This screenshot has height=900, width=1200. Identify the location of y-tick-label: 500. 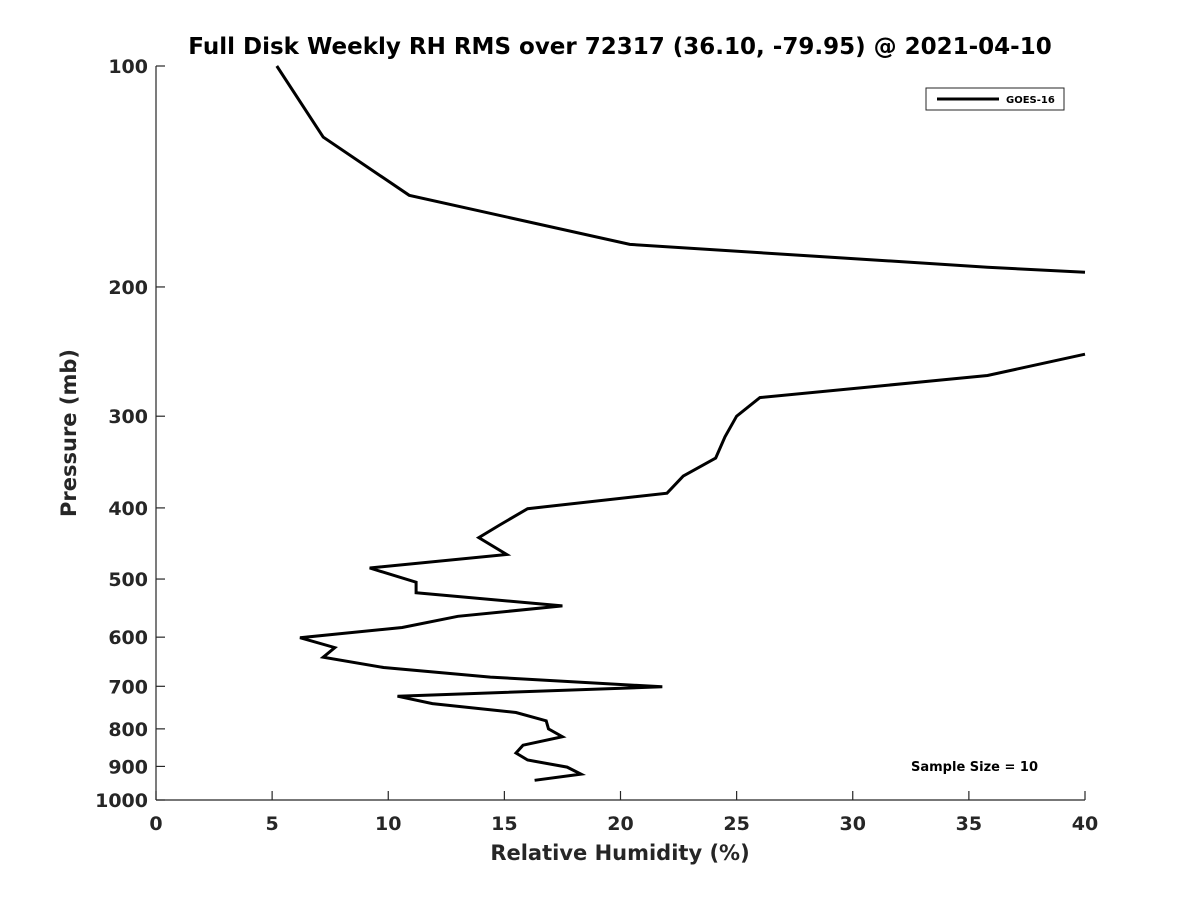
(128, 580).